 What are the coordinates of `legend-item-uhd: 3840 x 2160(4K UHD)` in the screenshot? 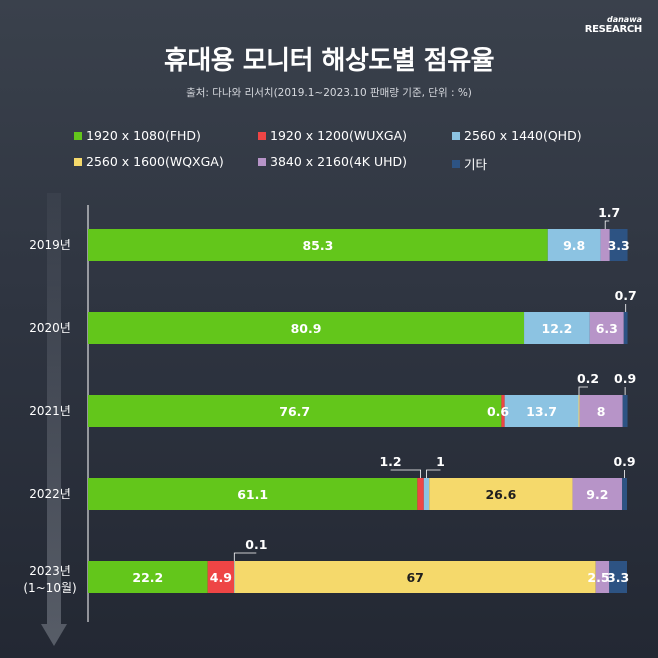 It's located at (332, 161).